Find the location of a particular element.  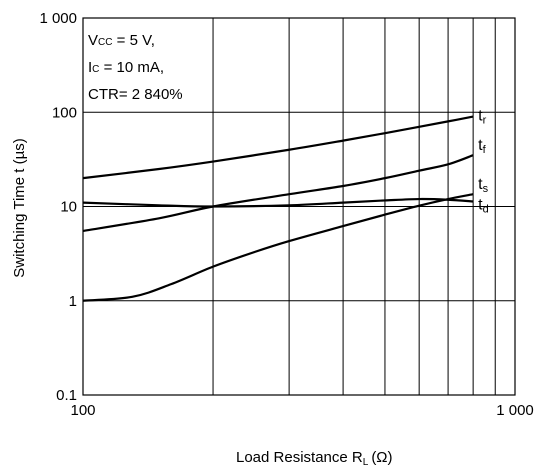

conditions-annotation: VCC = 5 V, IC = 10 mA, CTR= 2 840% is located at coordinates (135, 67).